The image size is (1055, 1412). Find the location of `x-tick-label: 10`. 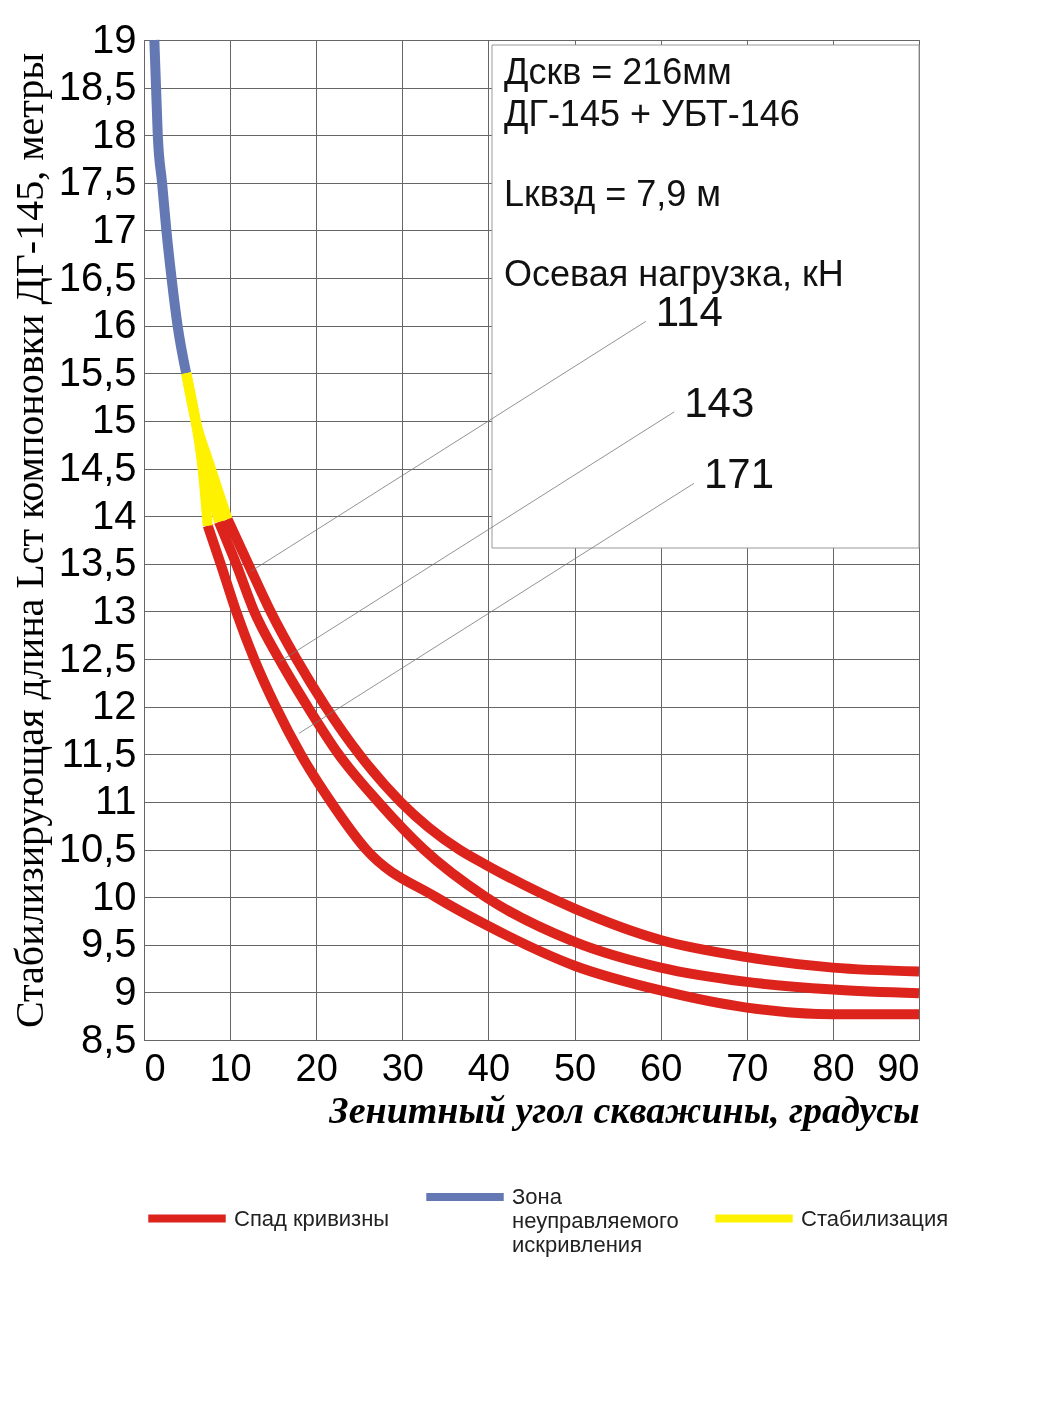

x-tick-label: 10 is located at coordinates (230, 1067).